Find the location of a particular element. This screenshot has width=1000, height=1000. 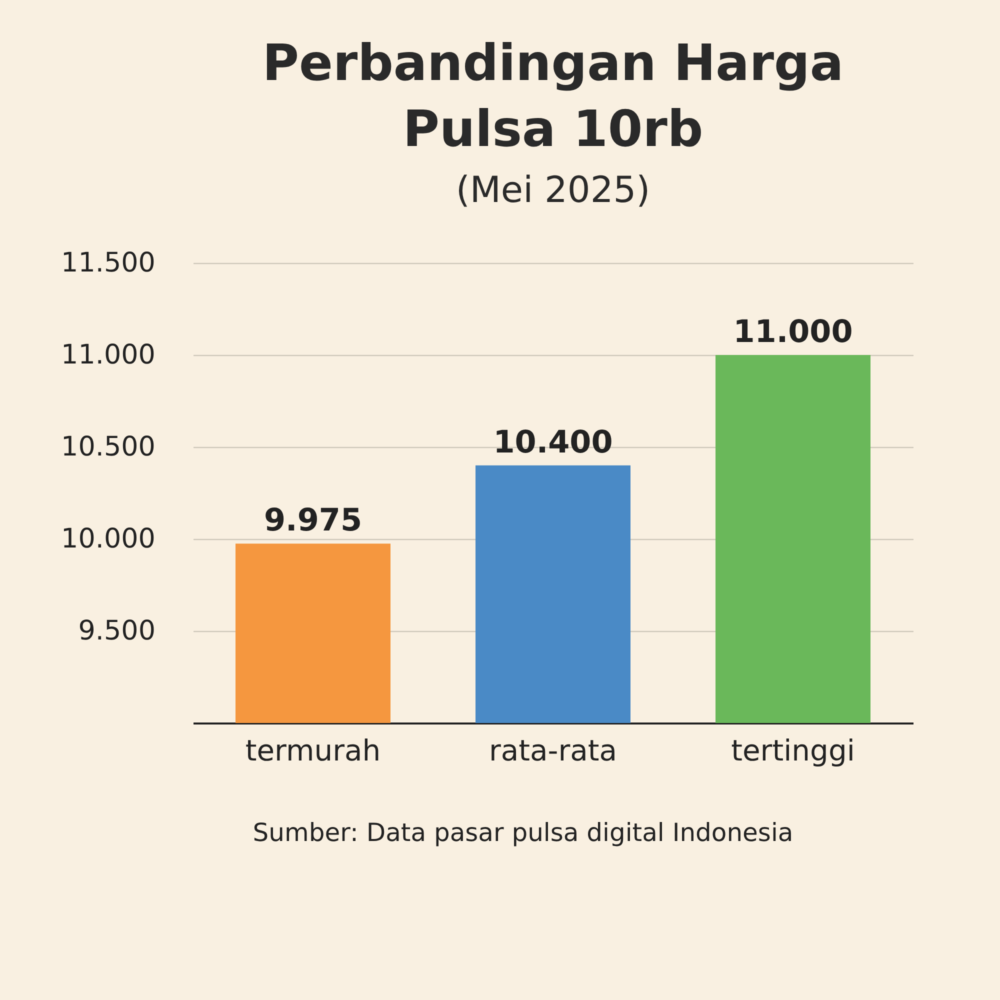

x-tick-label: tertinggi is located at coordinates (793, 751).